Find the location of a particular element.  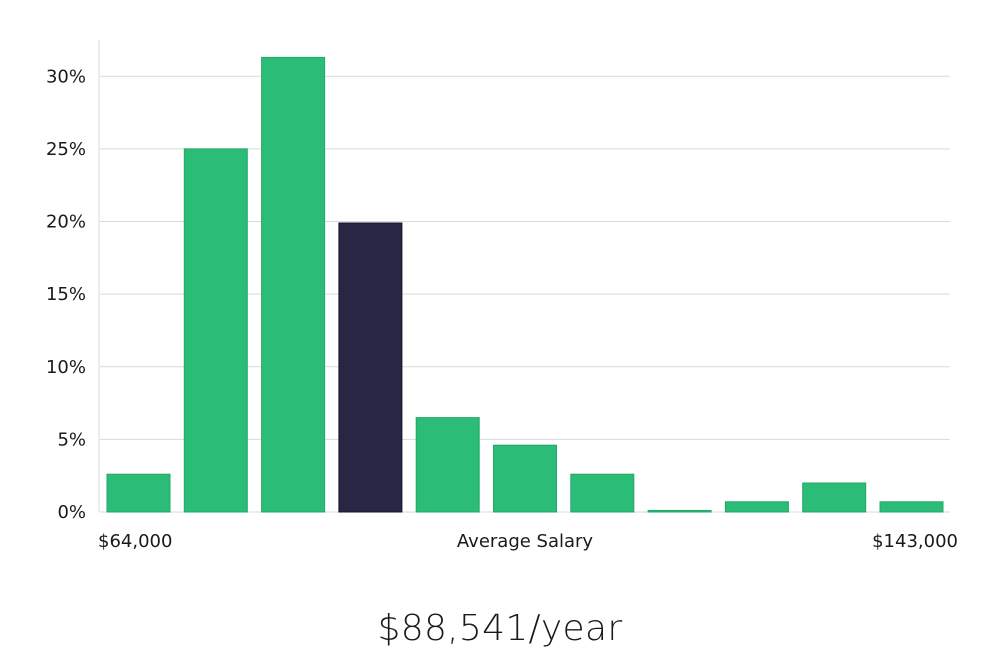

y-tick-label: 20% is located at coordinates (66, 222).